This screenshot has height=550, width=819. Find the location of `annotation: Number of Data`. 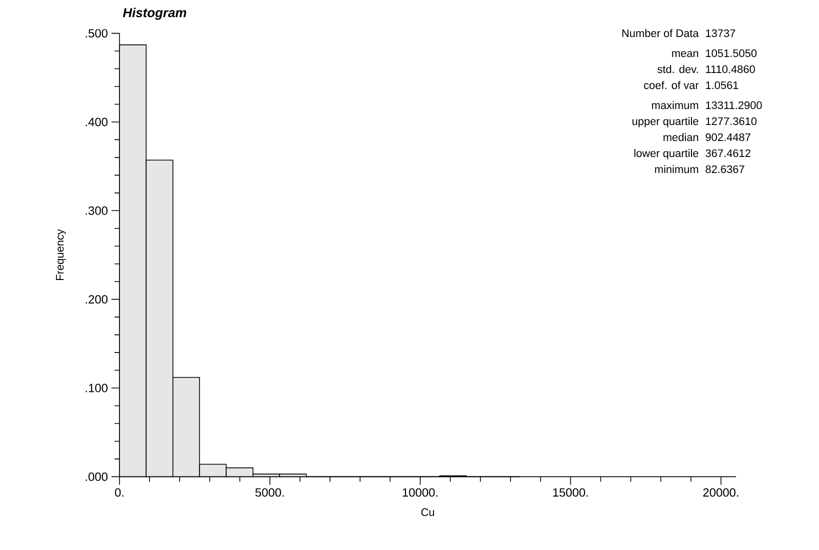

annotation: Number of Data is located at coordinates (660, 33).